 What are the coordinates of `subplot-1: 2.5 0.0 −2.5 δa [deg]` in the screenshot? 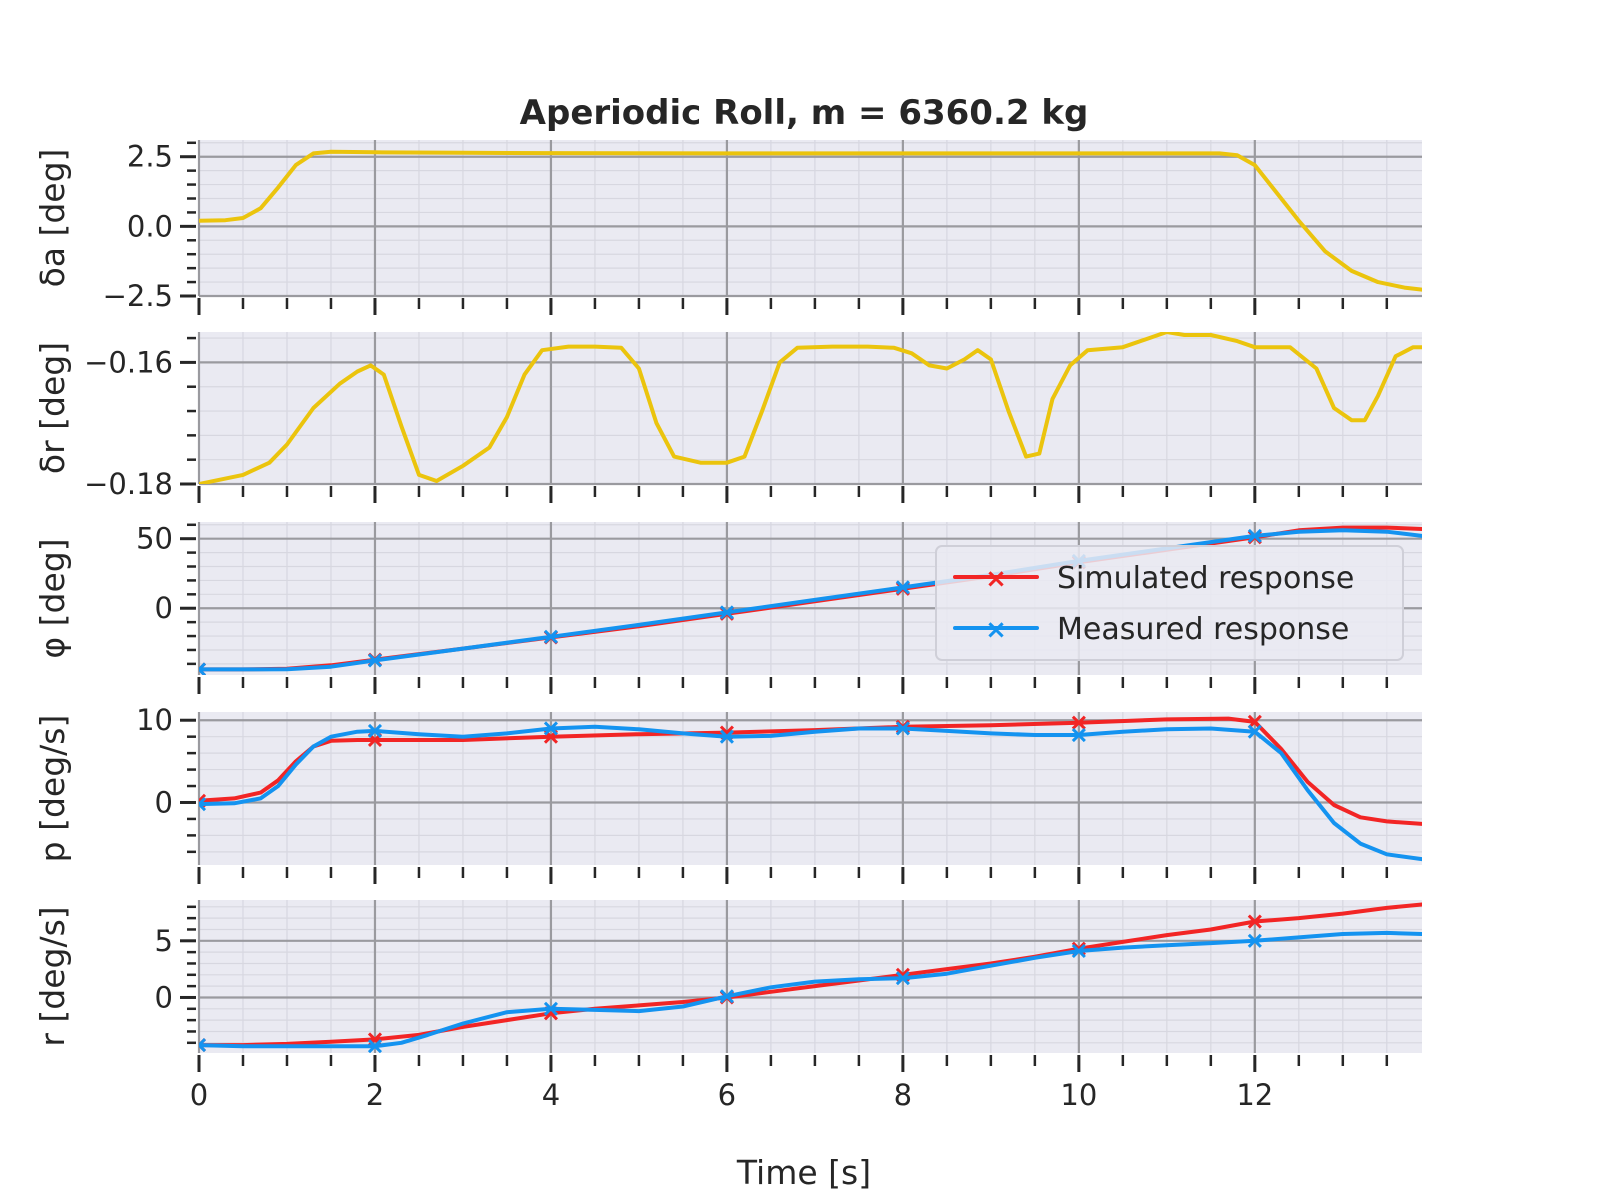 It's located at (727, 227).